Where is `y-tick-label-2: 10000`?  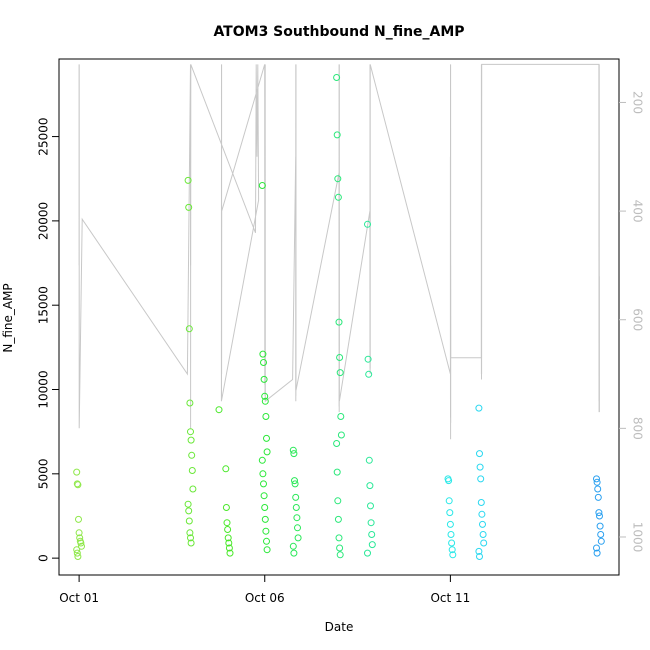 y-tick-label-2: 10000 is located at coordinates (44, 389).